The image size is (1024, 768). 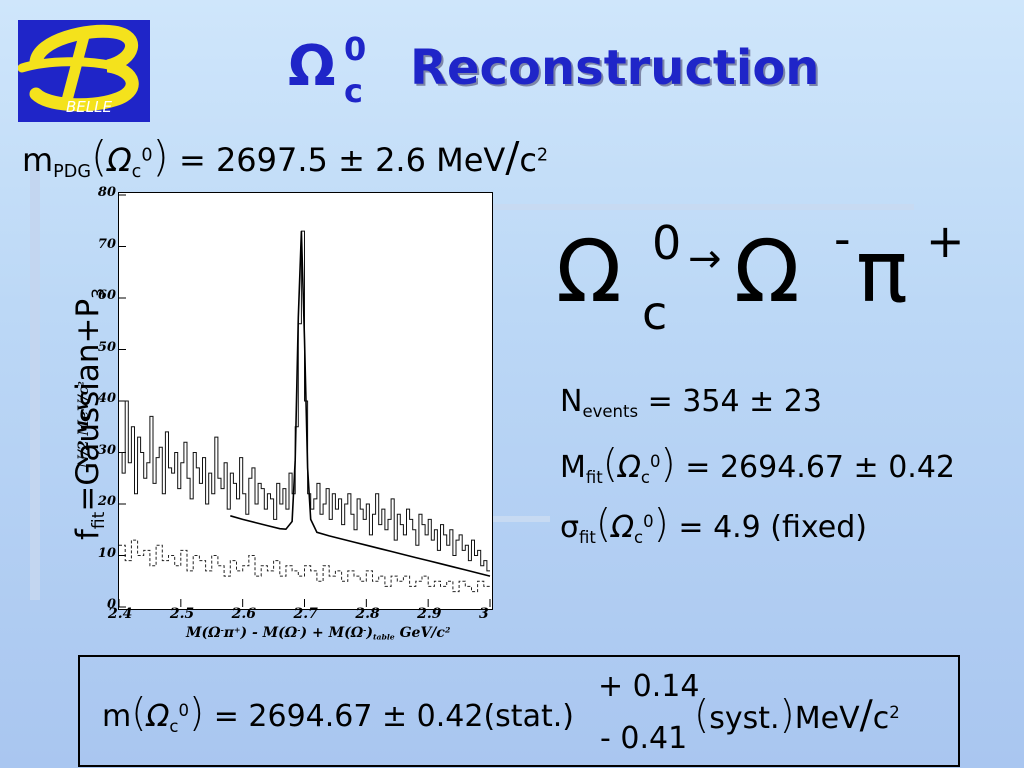 I want to click on pdg-unit-slash: /, so click(x=512, y=156).